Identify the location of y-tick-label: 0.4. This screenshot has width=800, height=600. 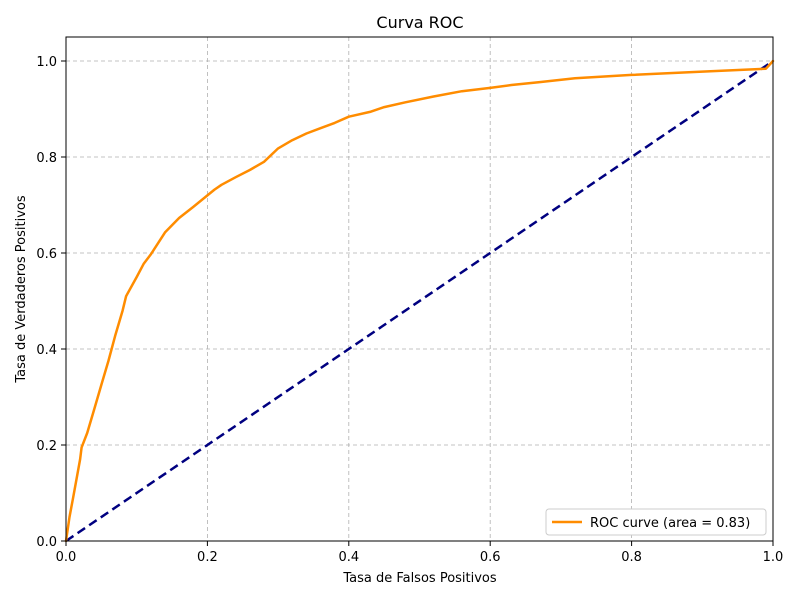
(46, 350).